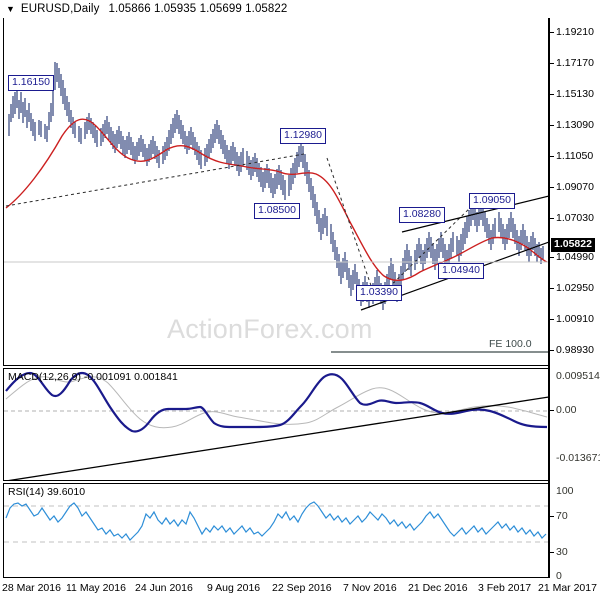  Describe the element at coordinates (573, 245) in the screenshot. I see `current-price-tag: 1.05822` at that location.